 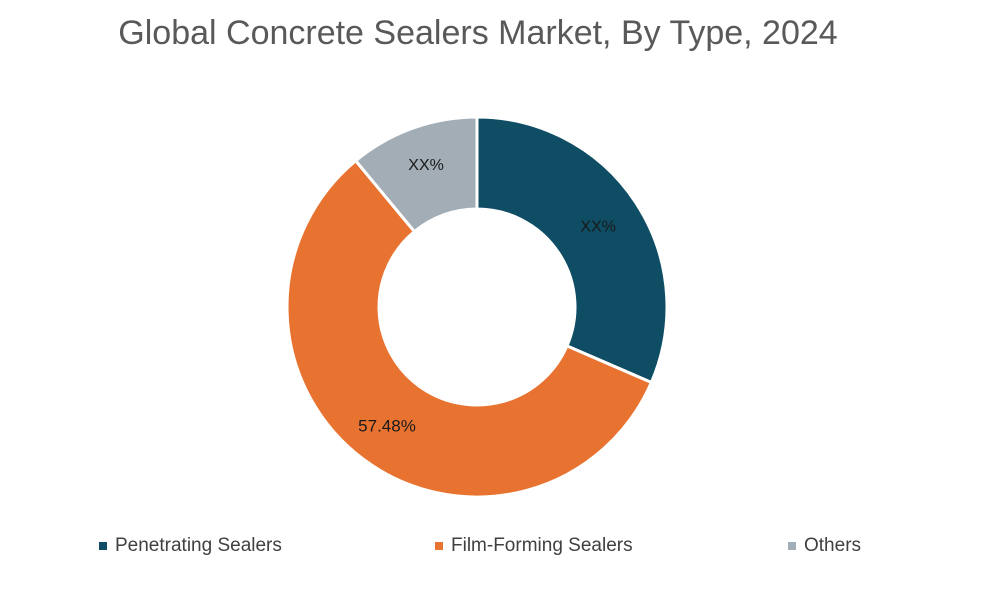 What do you see at coordinates (387, 425) in the screenshot?
I see `data-label: 57.48%` at bounding box center [387, 425].